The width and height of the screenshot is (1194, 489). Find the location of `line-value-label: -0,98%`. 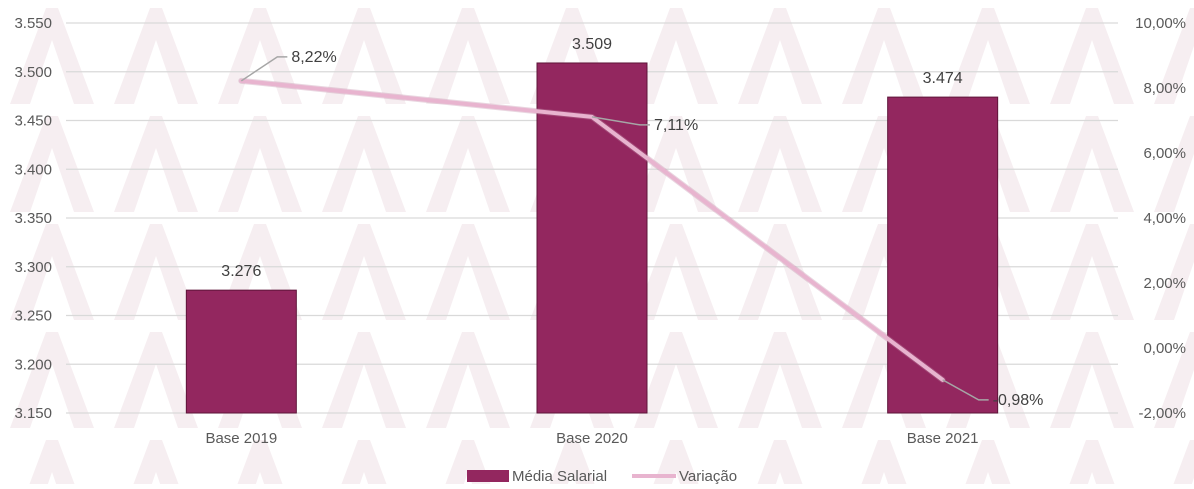

line-value-label: -0,98% is located at coordinates (1018, 400).